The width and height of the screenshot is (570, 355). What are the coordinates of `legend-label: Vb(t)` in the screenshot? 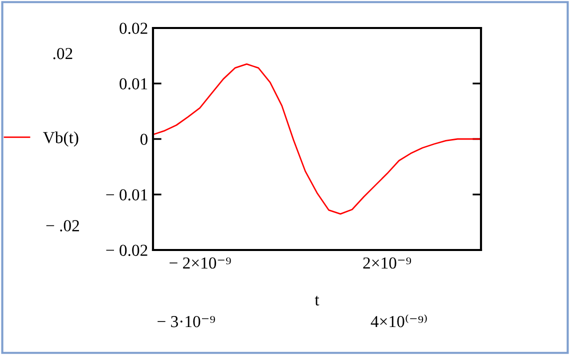 It's located at (60, 139).